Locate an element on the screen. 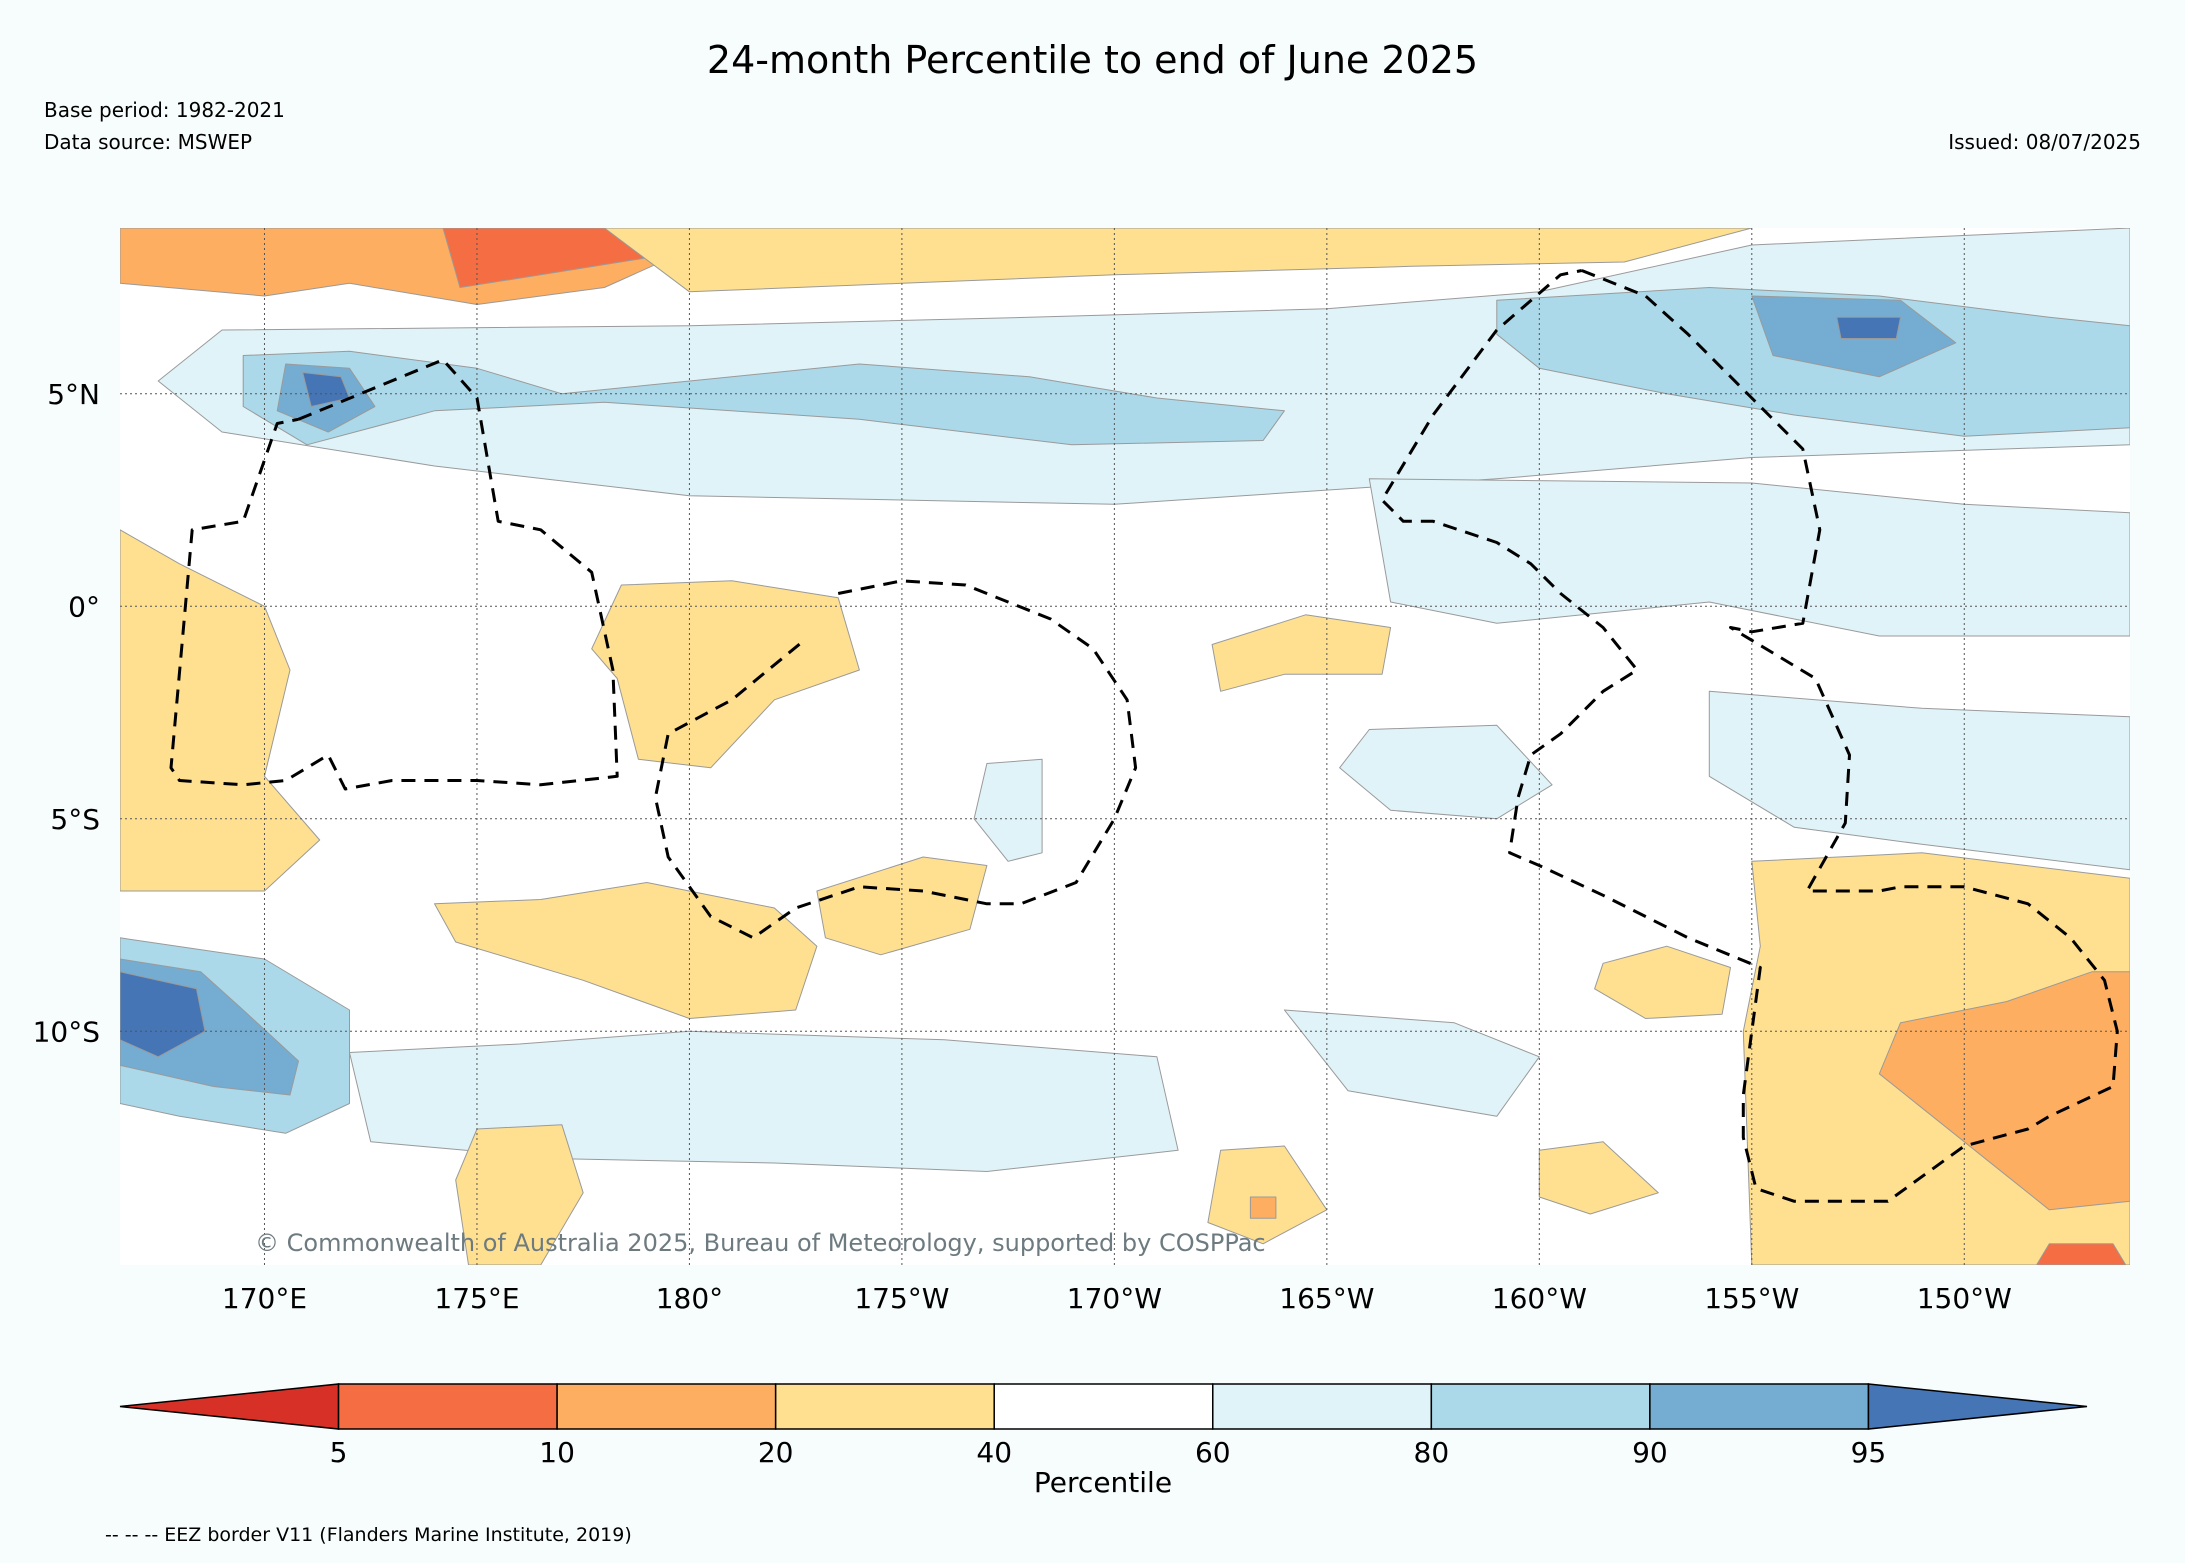 This screenshot has width=2185, height=1563. lon-tick-label: 150°W is located at coordinates (1964, 1298).